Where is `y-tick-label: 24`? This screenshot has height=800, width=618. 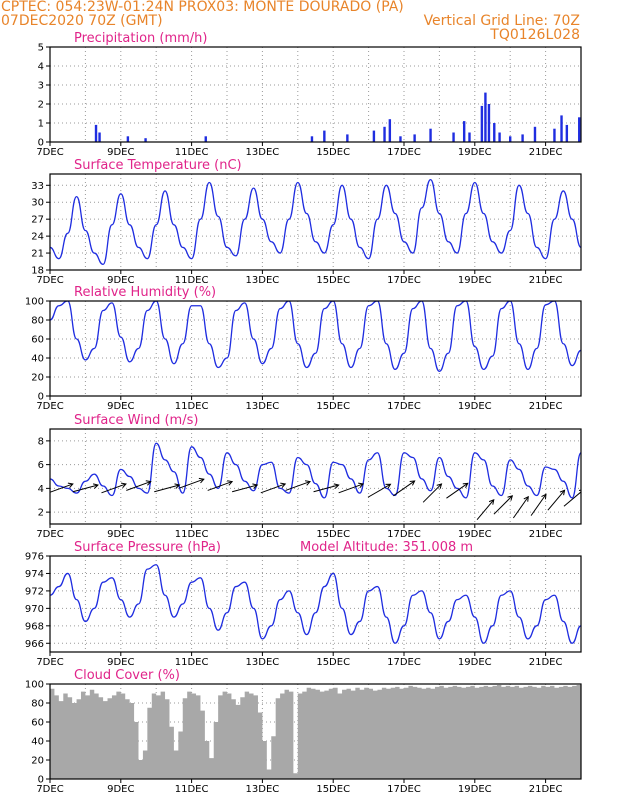 y-tick-label: 24 is located at coordinates (37, 237).